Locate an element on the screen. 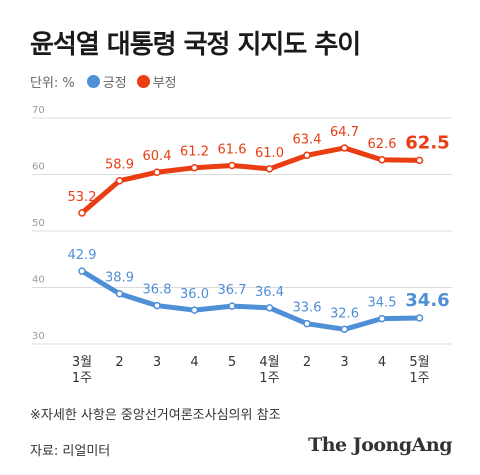  legend-label-negative: 부정 is located at coordinates (164, 83).